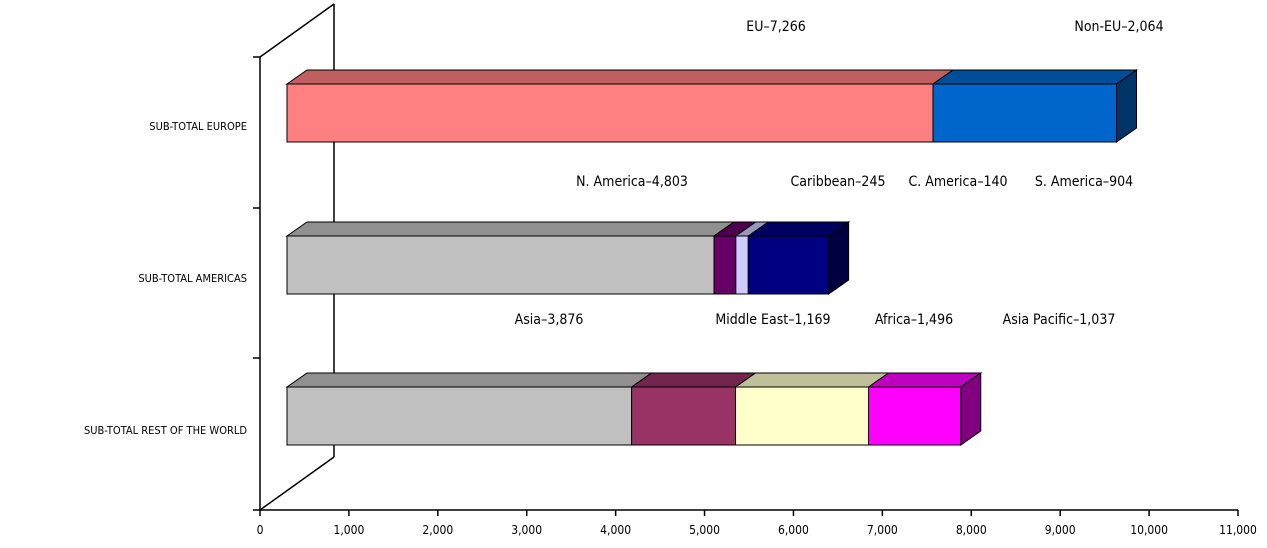 This screenshot has width=1267, height=548. Describe the element at coordinates (1060, 530) in the screenshot. I see `x-tick-label: 9,000` at that location.